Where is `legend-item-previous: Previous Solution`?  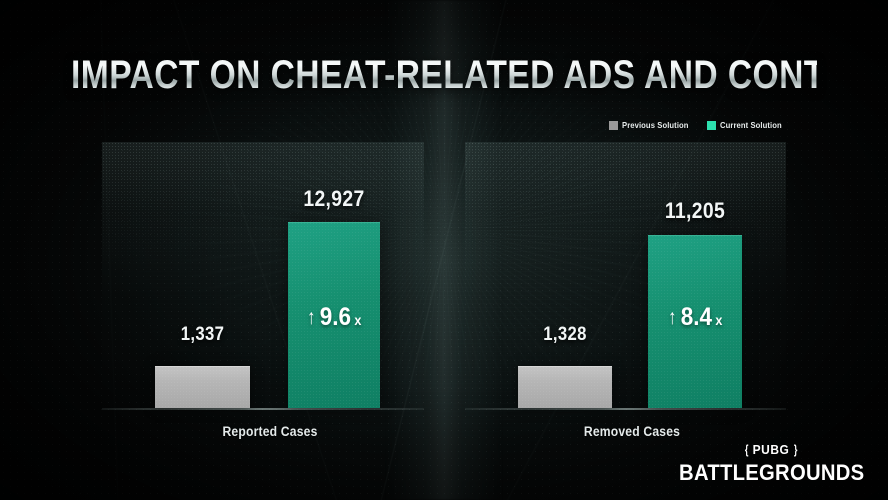
legend-item-previous: Previous Solution is located at coordinates (652, 125).